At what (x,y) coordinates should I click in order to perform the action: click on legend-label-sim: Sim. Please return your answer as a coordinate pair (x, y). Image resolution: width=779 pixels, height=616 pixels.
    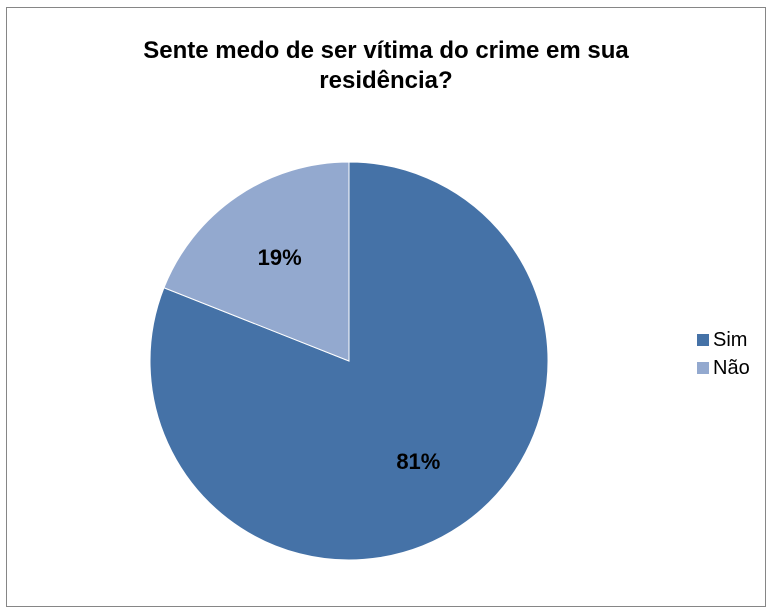
    Looking at the image, I should click on (730, 339).